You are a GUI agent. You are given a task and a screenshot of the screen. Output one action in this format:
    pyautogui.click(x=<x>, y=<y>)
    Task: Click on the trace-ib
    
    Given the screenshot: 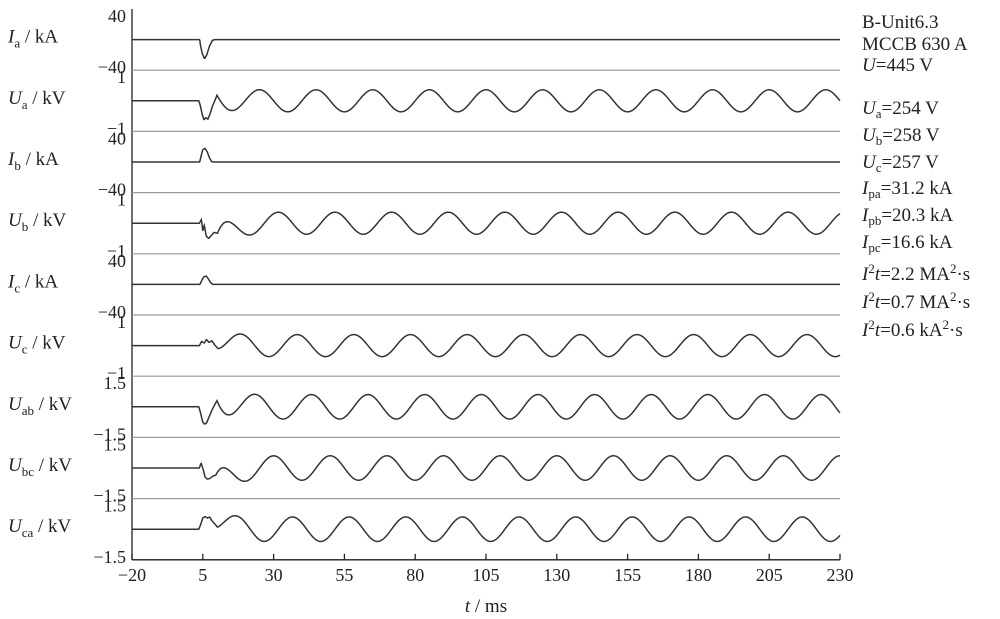 What is the action you would take?
    pyautogui.click(x=486, y=155)
    